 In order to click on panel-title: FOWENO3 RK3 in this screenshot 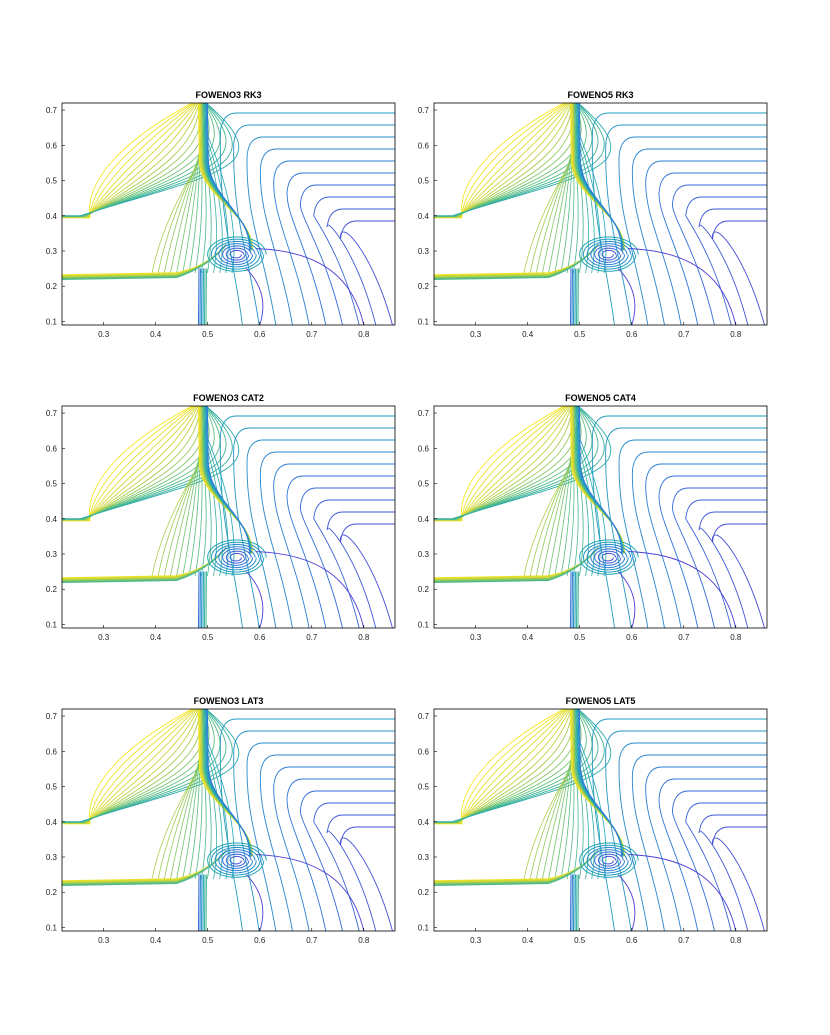, I will do `click(228, 95)`.